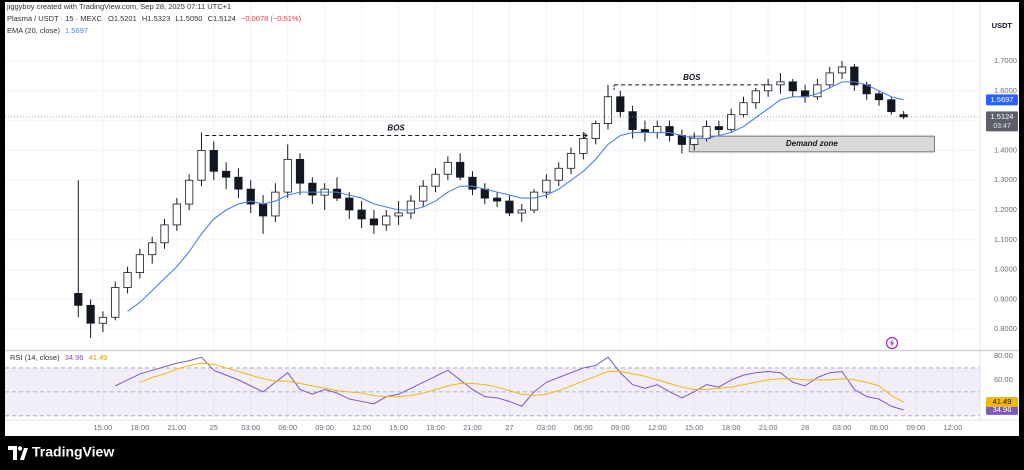 This screenshot has width=1024, height=470. I want to click on x-tick-label: 18:00, so click(731, 427).